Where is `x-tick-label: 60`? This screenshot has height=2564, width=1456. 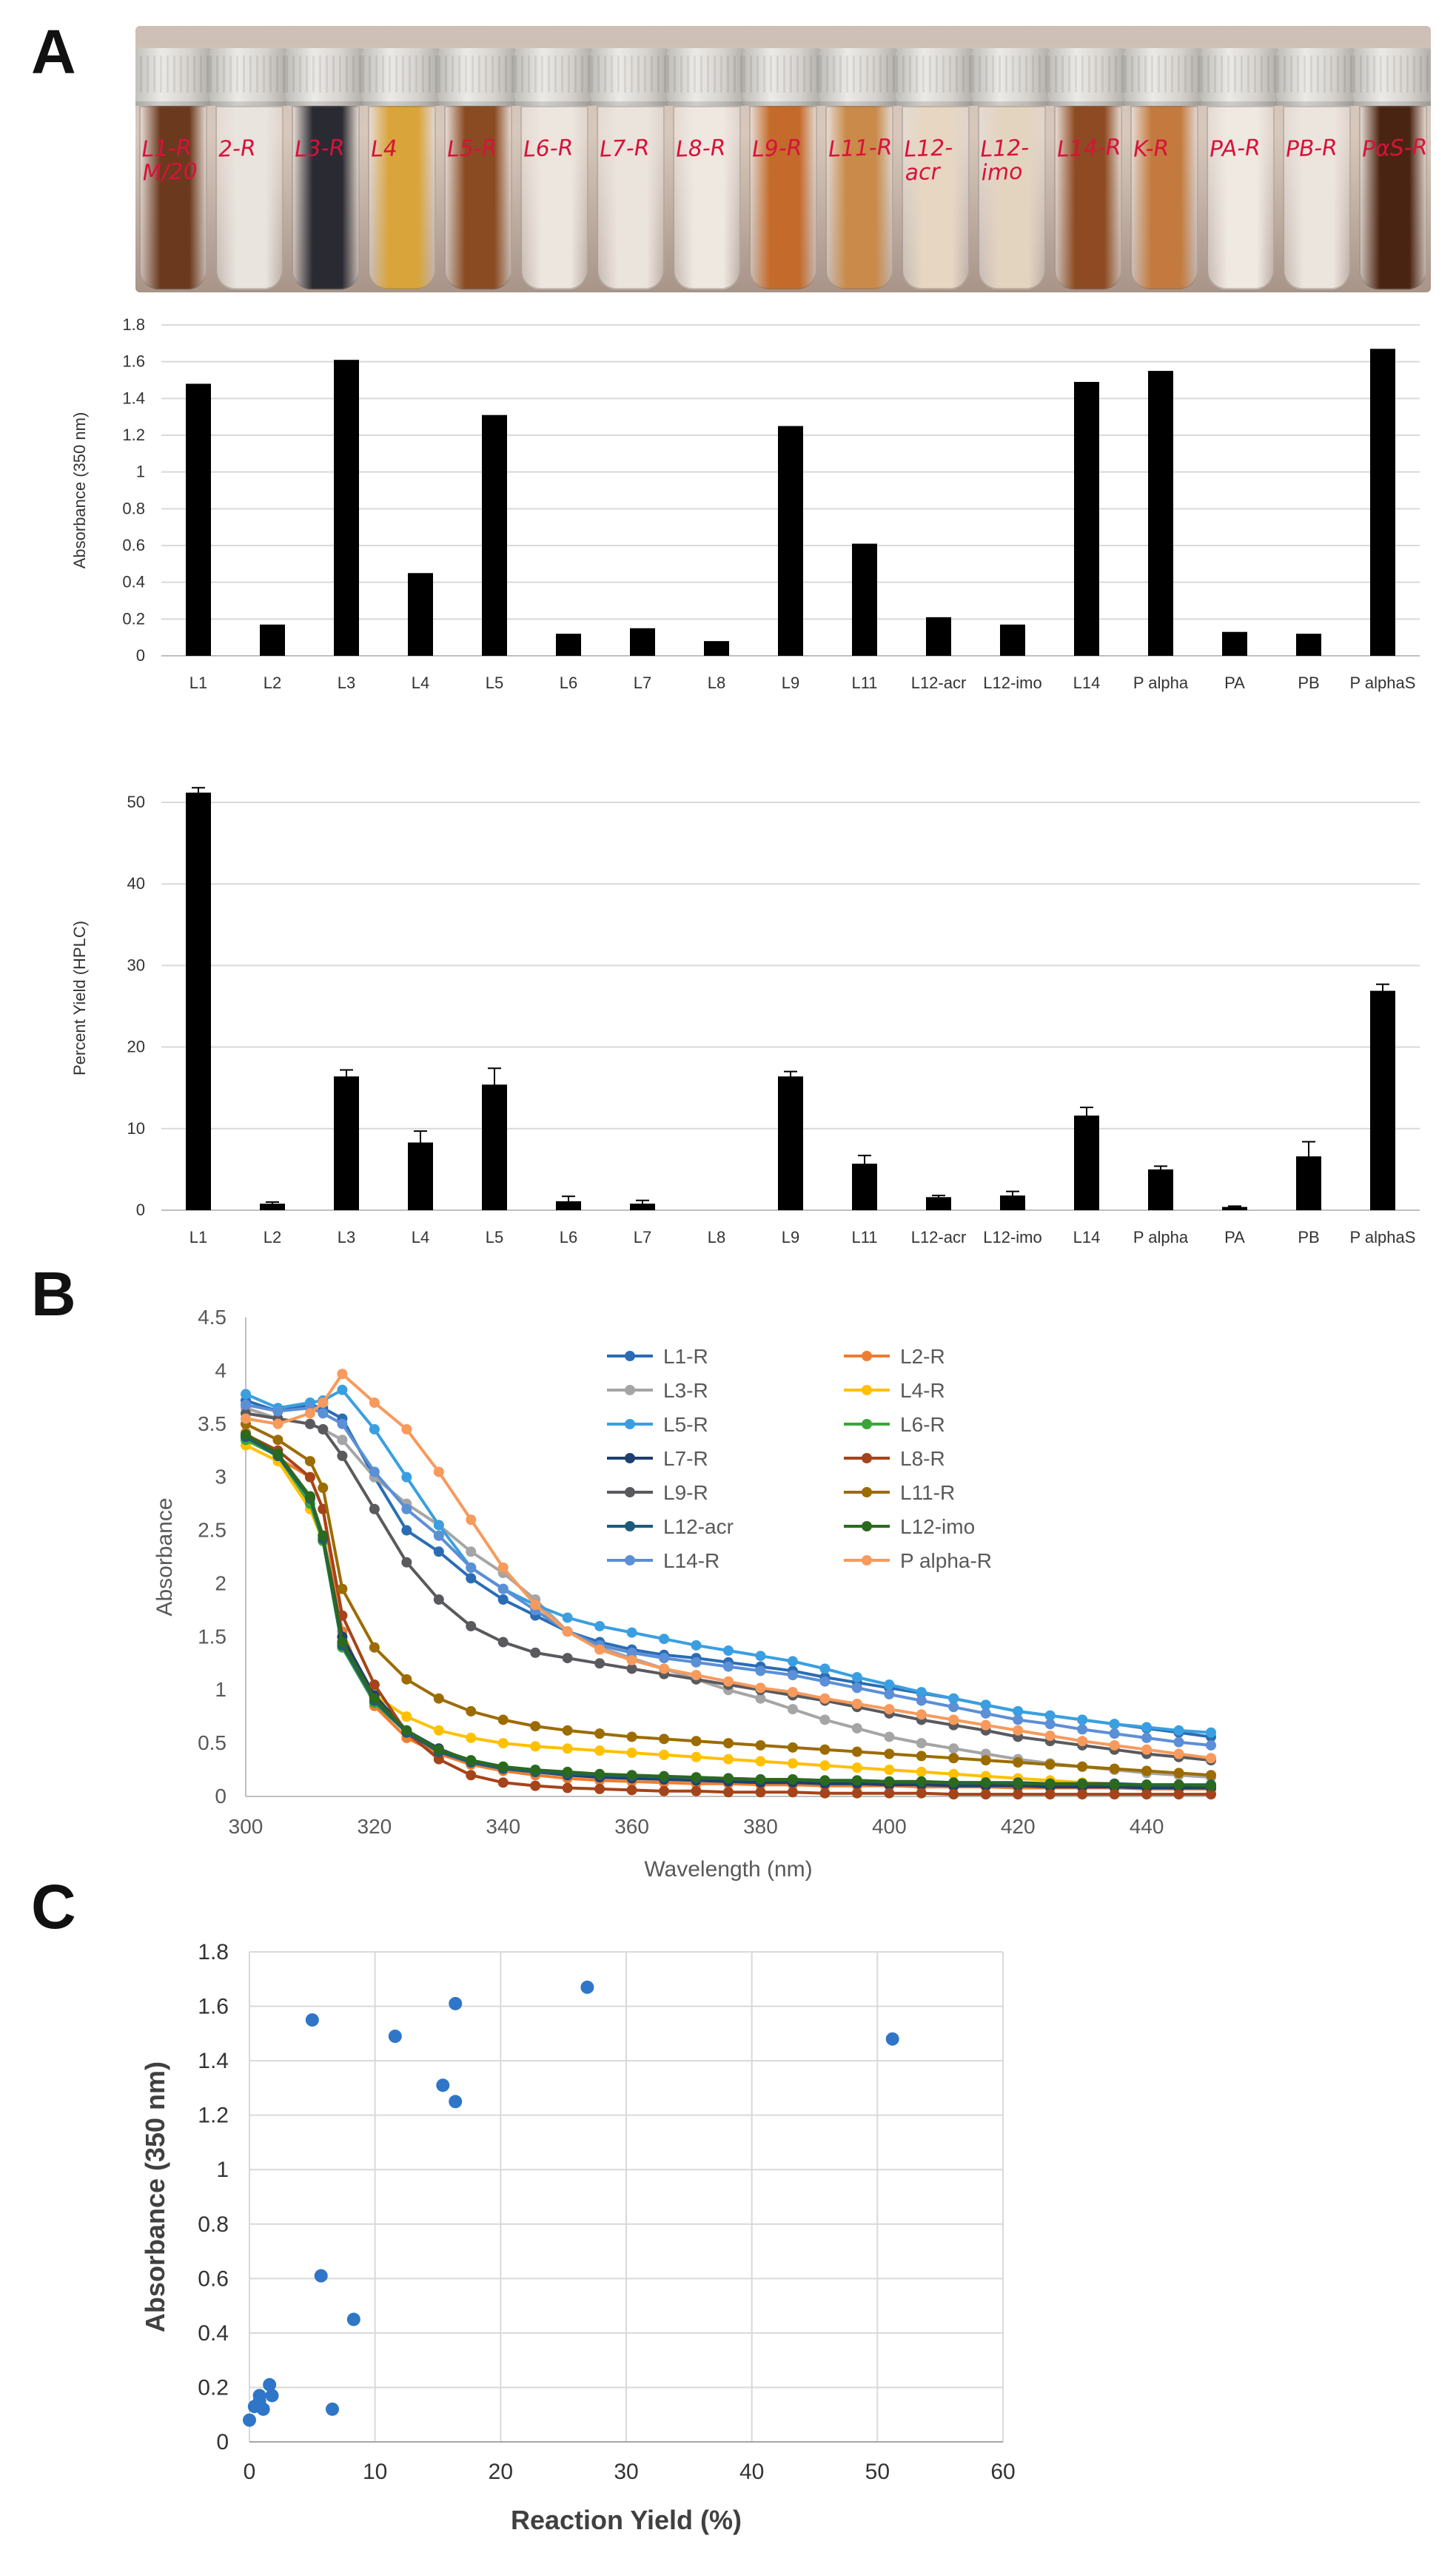 x-tick-label: 60 is located at coordinates (1002, 2472).